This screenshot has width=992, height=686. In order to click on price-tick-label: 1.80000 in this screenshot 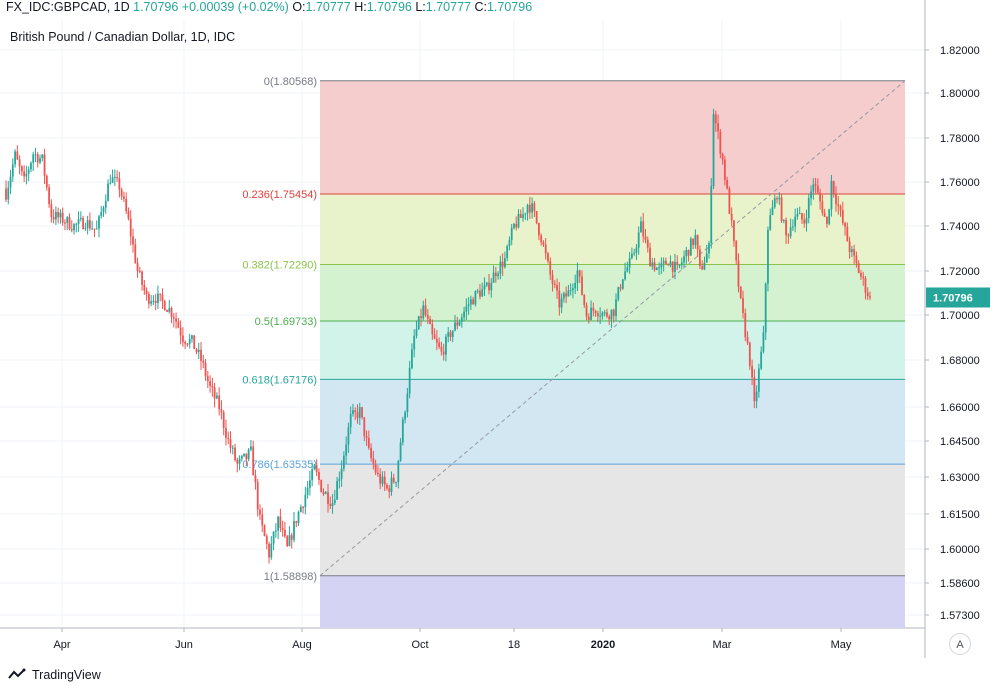, I will do `click(960, 94)`.